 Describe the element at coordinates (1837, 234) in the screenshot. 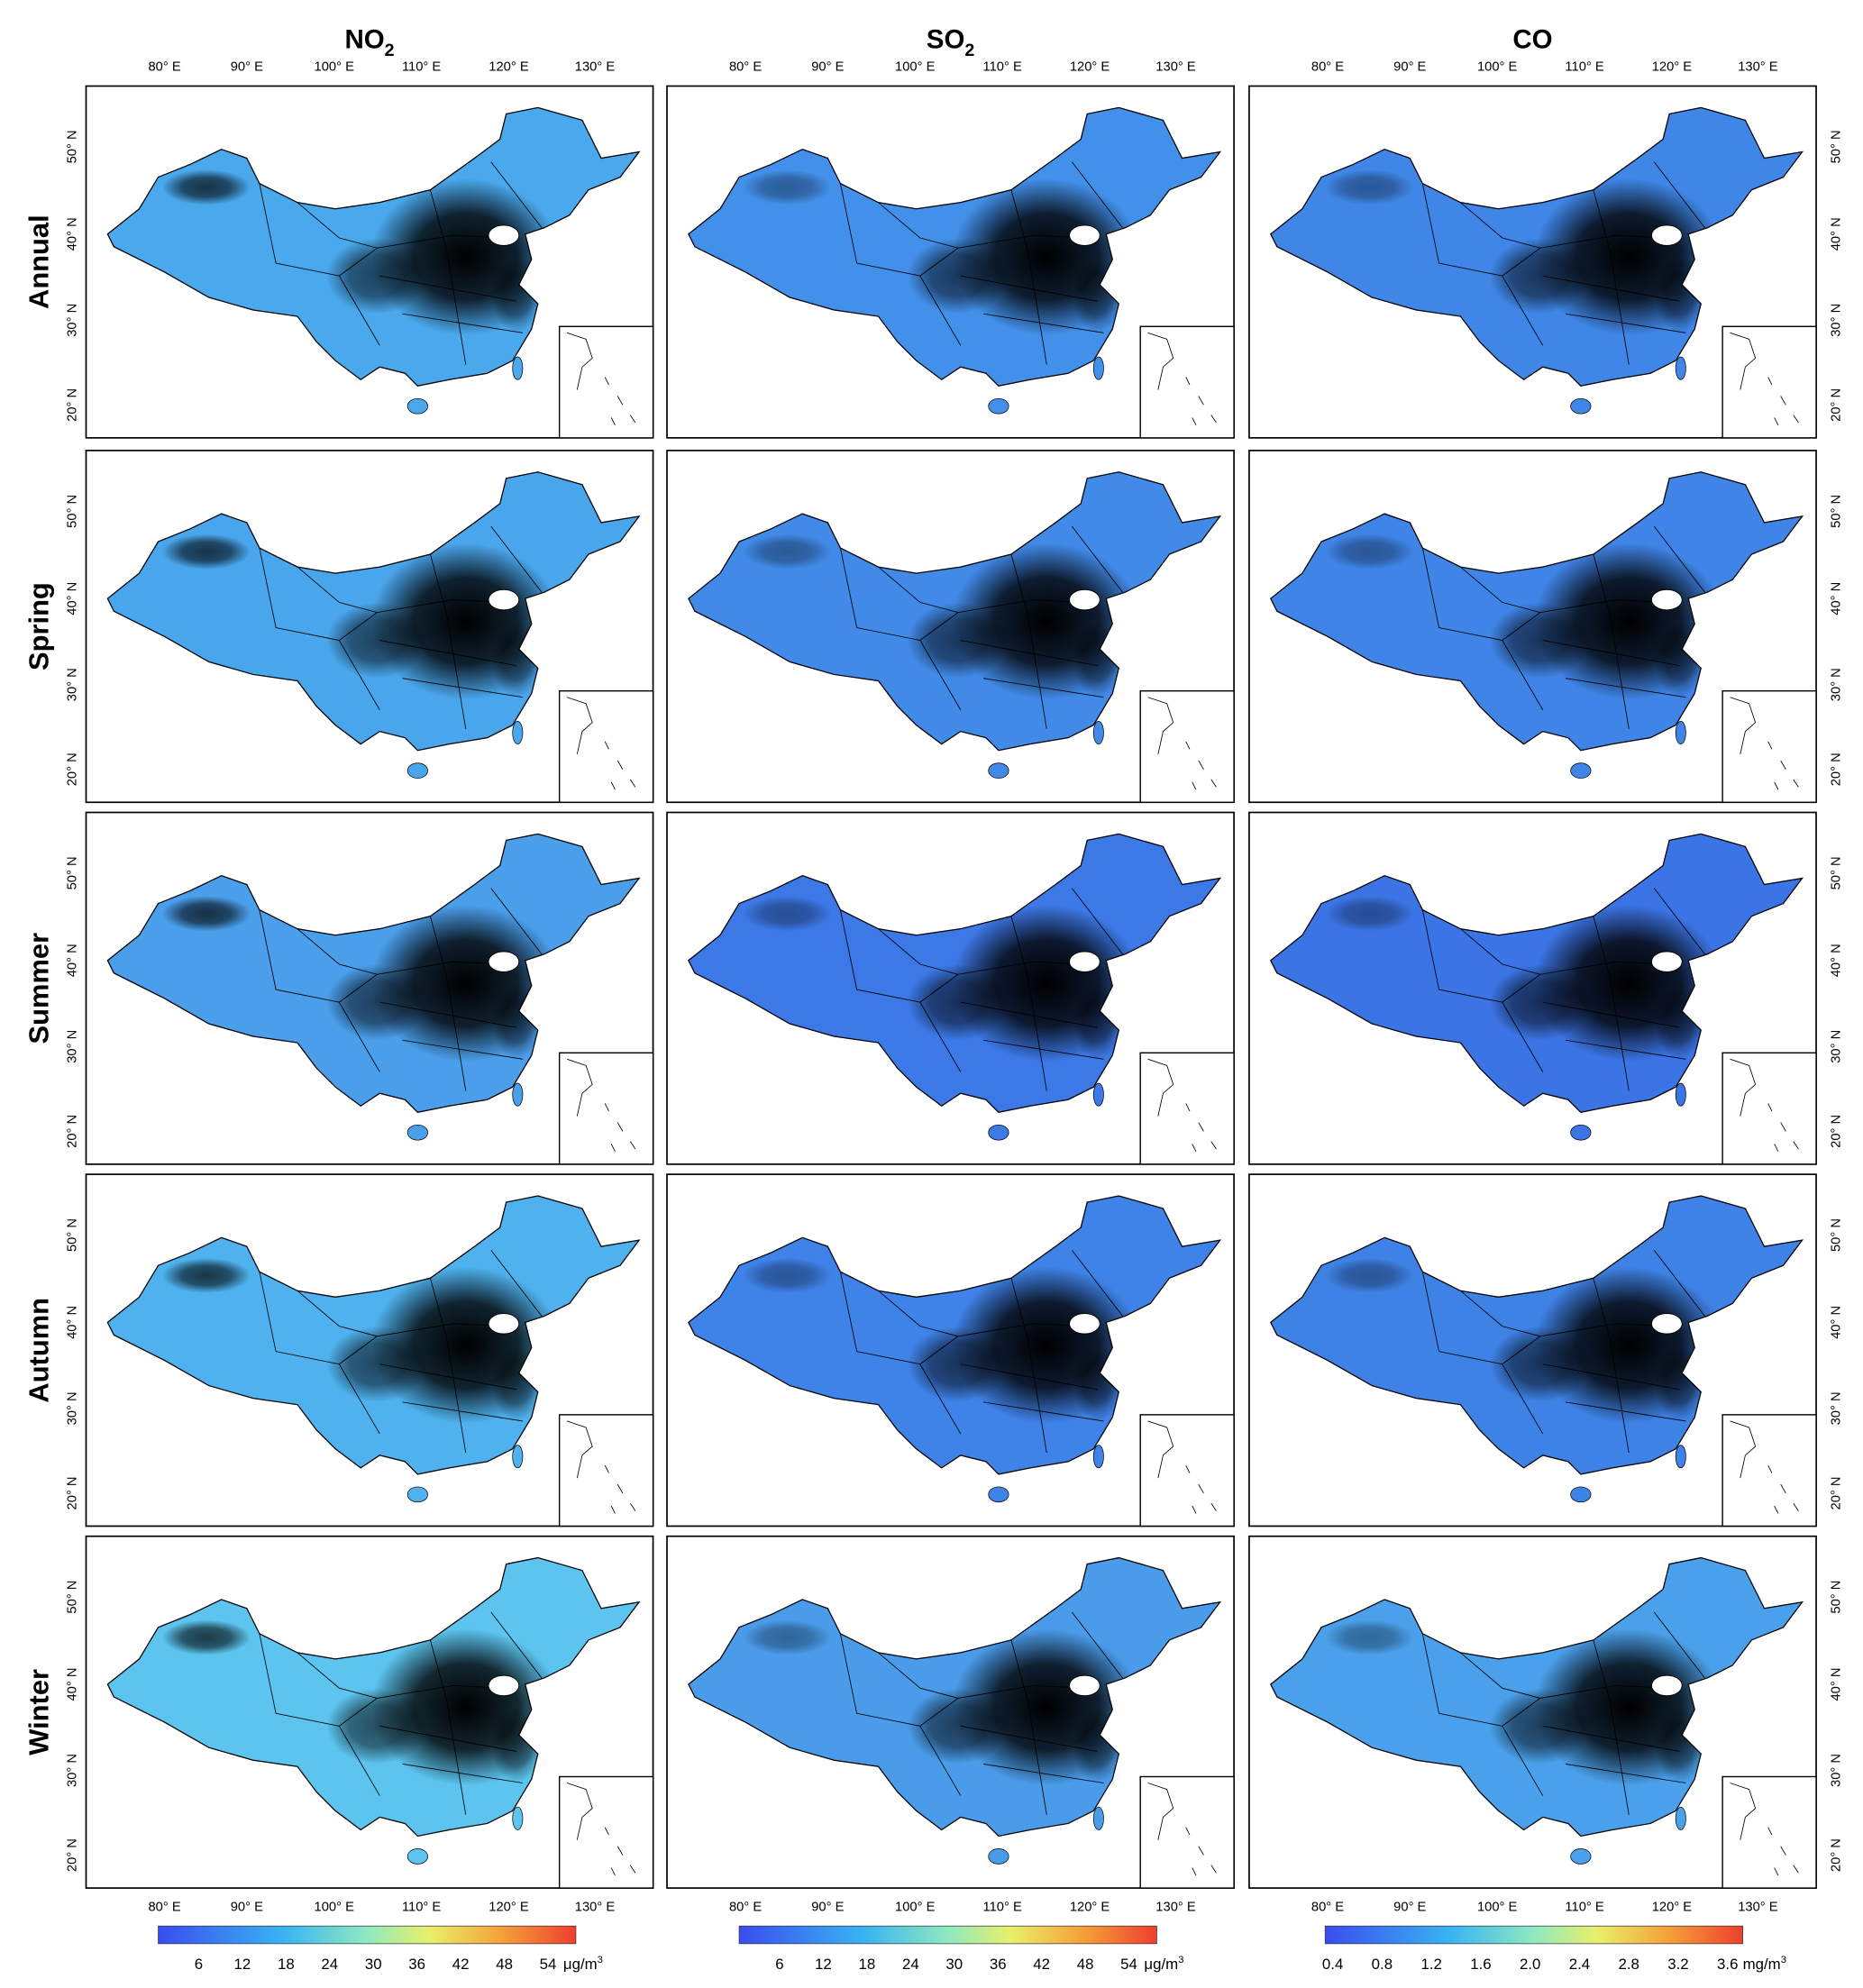

I see `latitude-label: 40° N` at that location.